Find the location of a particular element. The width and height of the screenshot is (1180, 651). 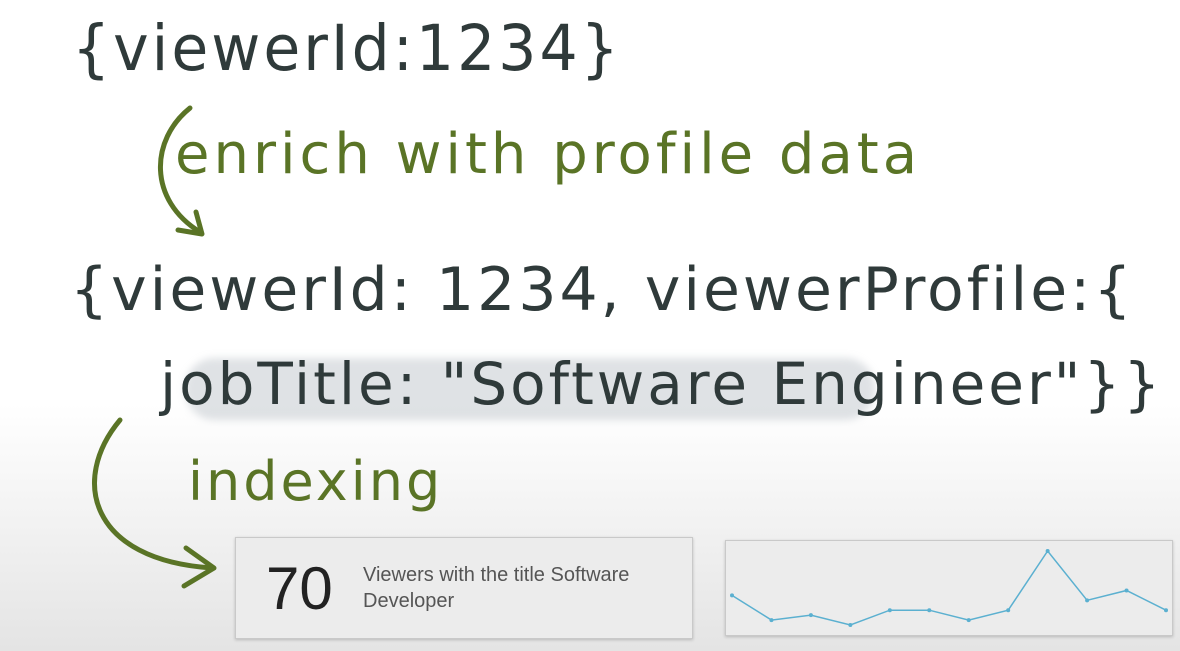

enrich-annotation: enrich with profile data is located at coordinates (548, 154).